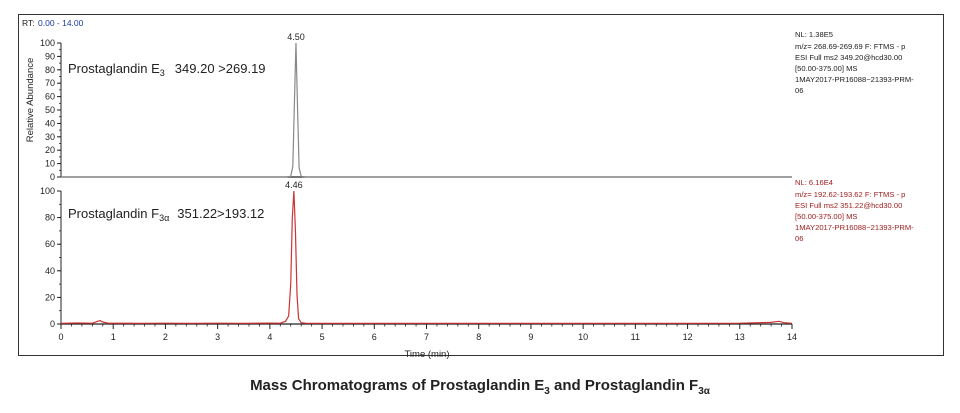 The height and width of the screenshot is (413, 960). Describe the element at coordinates (814, 34) in the screenshot. I see `info-line: NL: 1.38E5` at that location.